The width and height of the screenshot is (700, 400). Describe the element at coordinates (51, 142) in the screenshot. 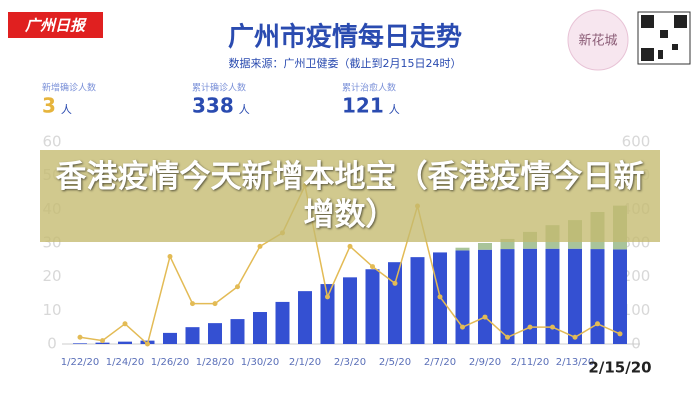

I see `y-tick-label: 60` at that location.